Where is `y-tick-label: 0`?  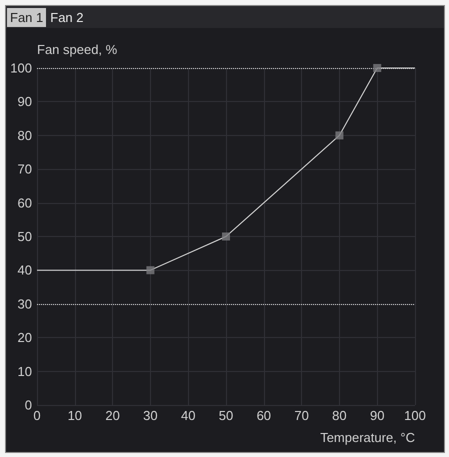 y-tick-label: 0 is located at coordinates (28, 405).